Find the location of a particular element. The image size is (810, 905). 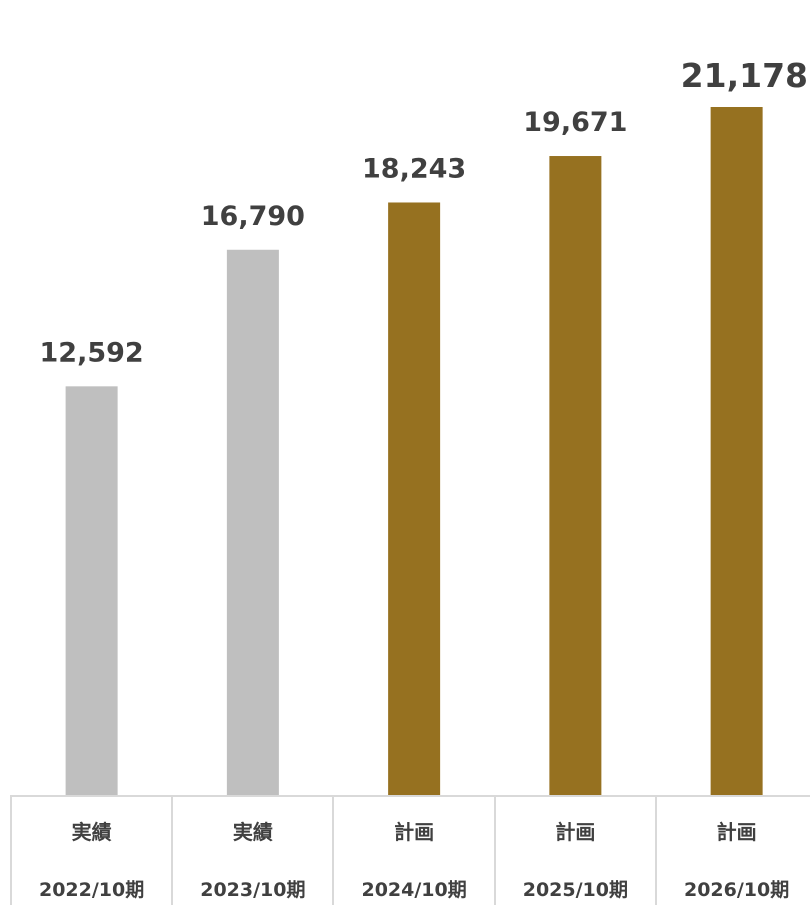

category-table is located at coordinates (410, 850).